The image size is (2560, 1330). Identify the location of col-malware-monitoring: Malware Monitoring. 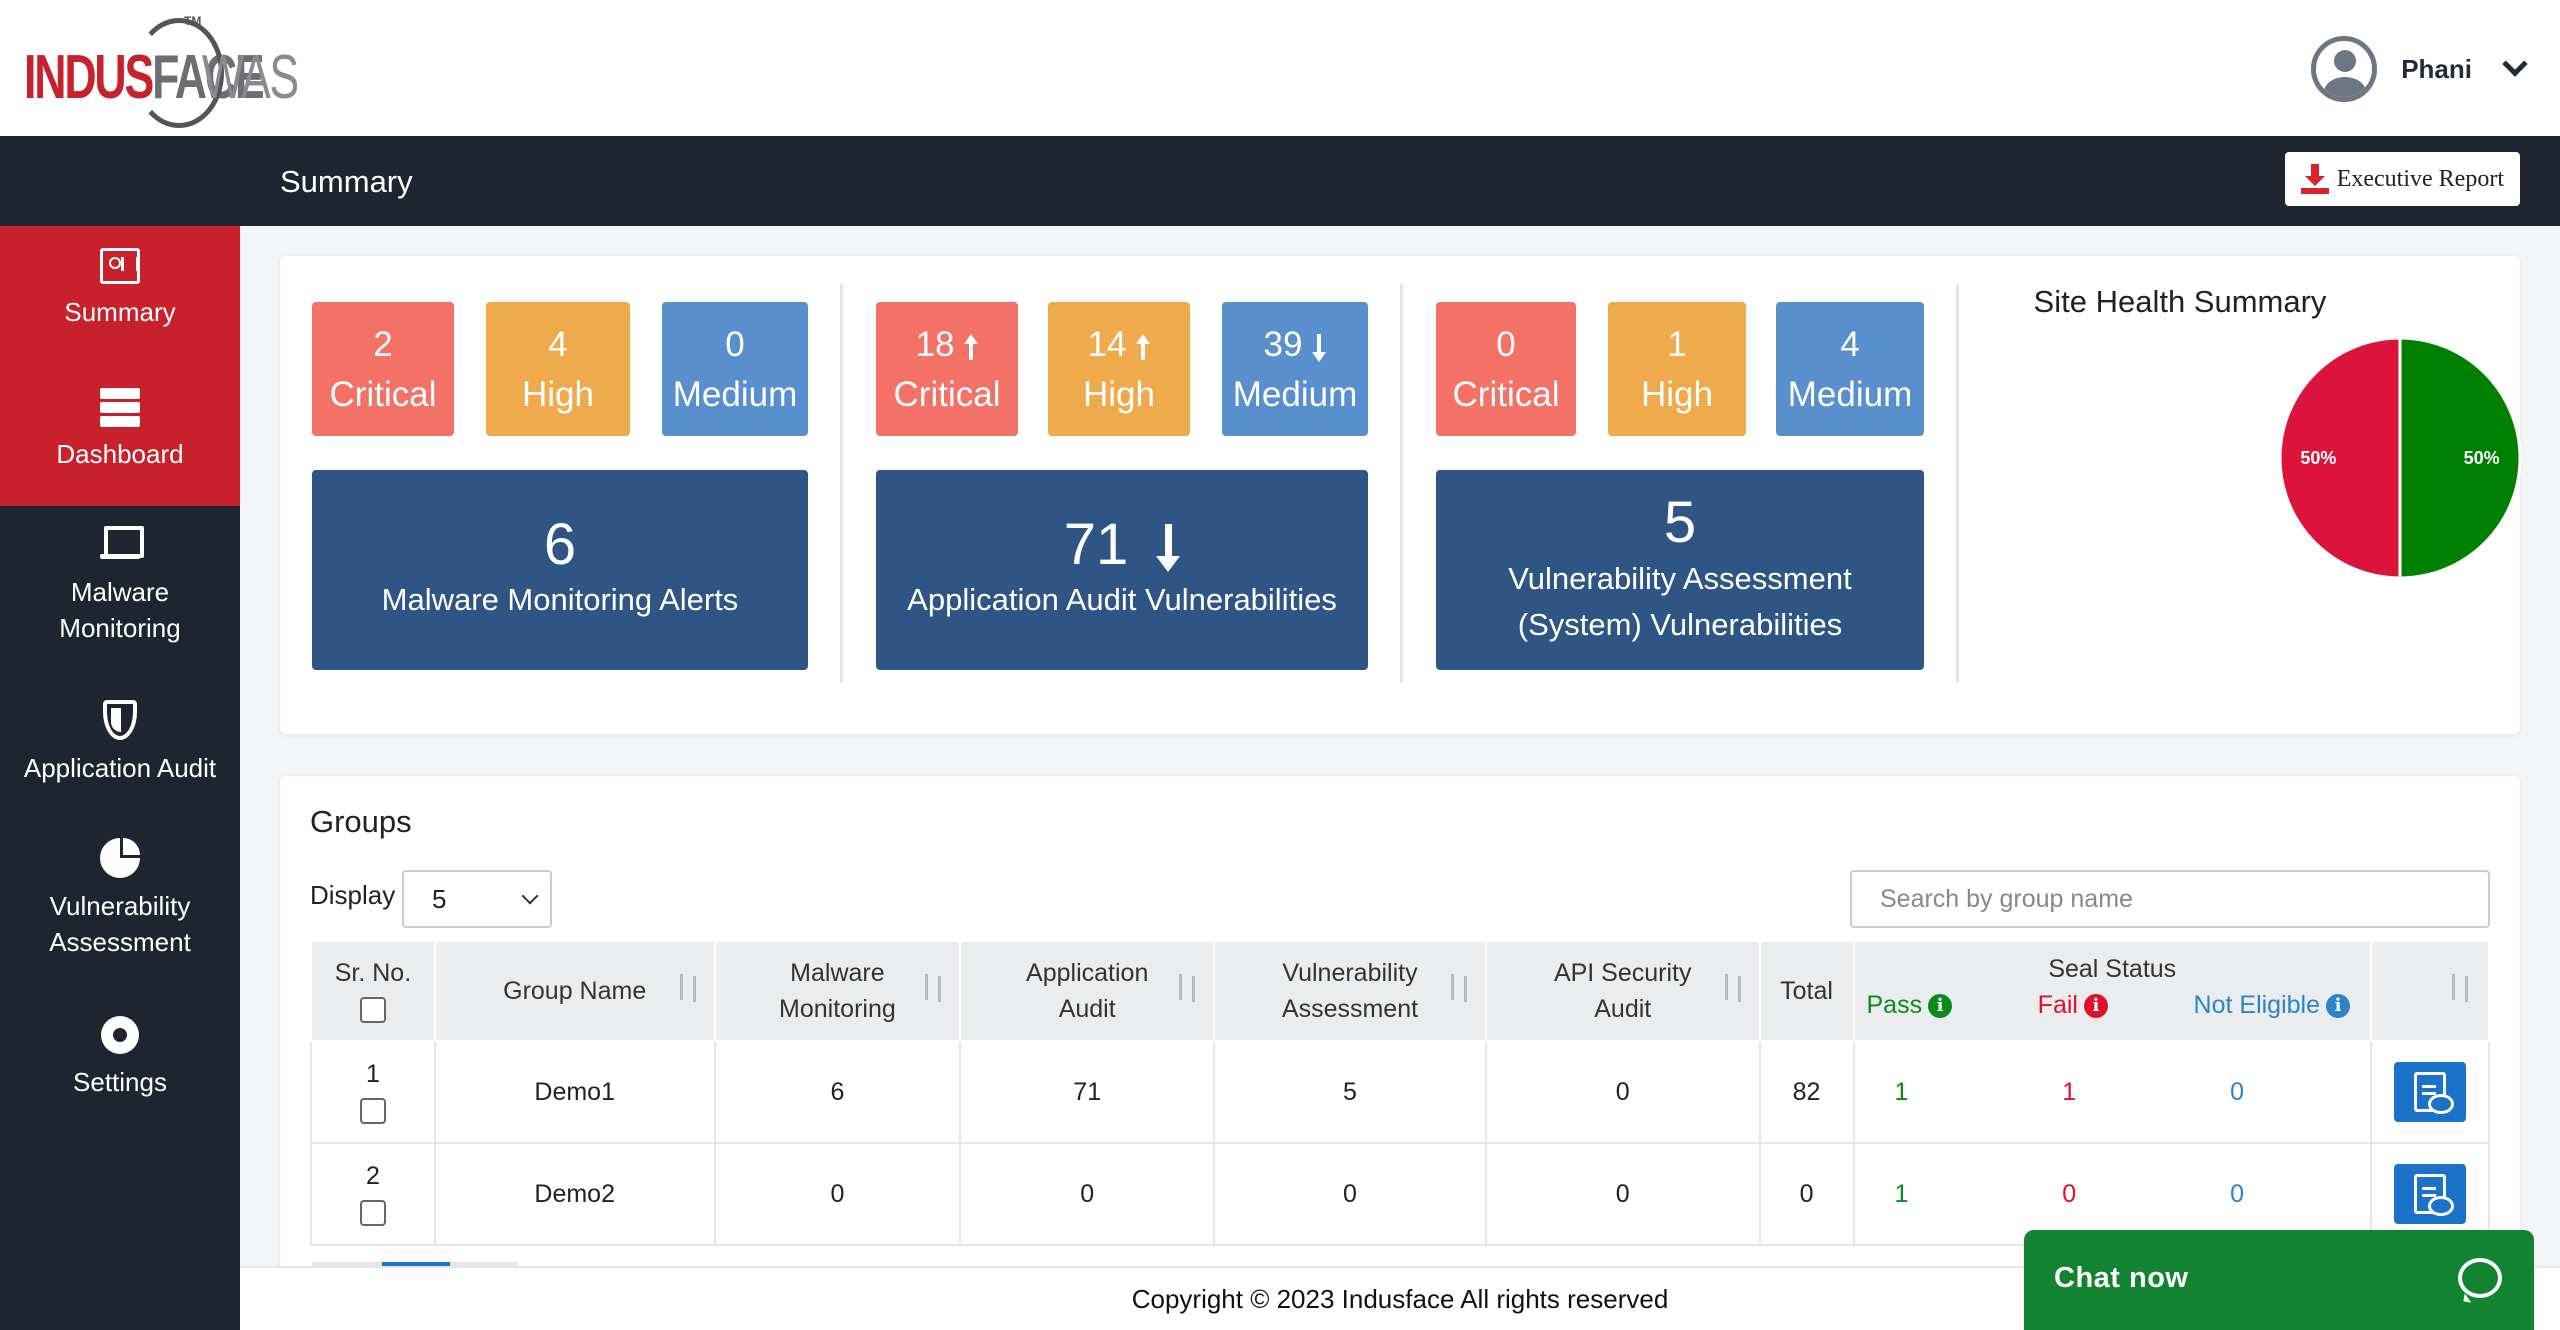
(837, 991).